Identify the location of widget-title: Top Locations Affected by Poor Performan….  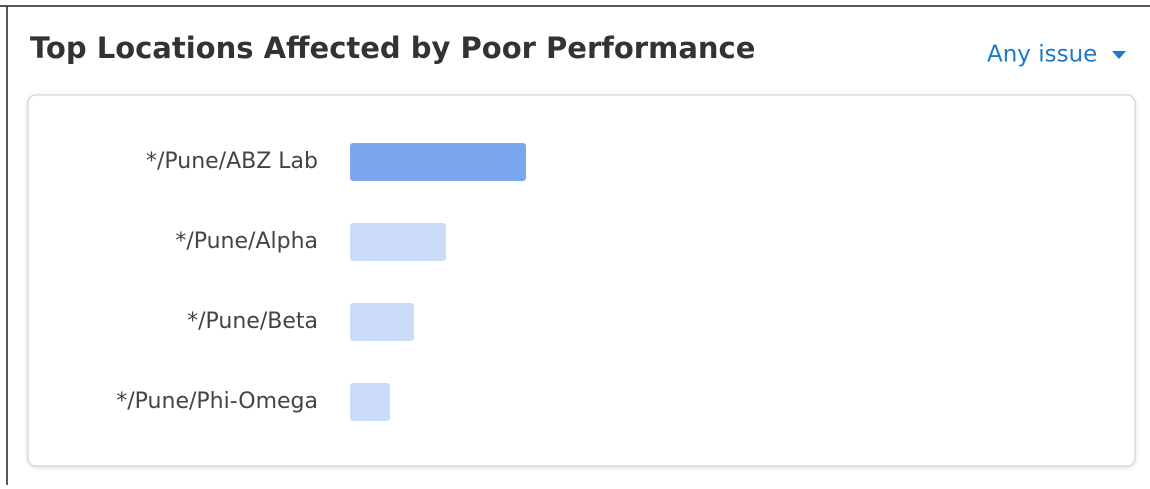
(392, 48).